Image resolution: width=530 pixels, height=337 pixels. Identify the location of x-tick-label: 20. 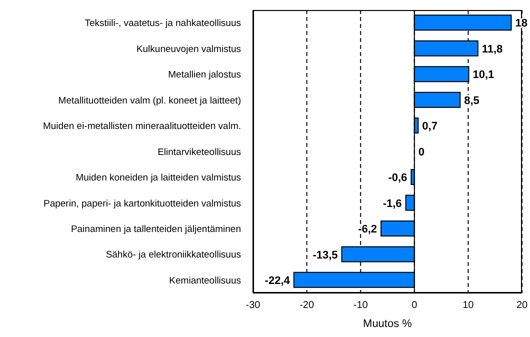
(522, 306).